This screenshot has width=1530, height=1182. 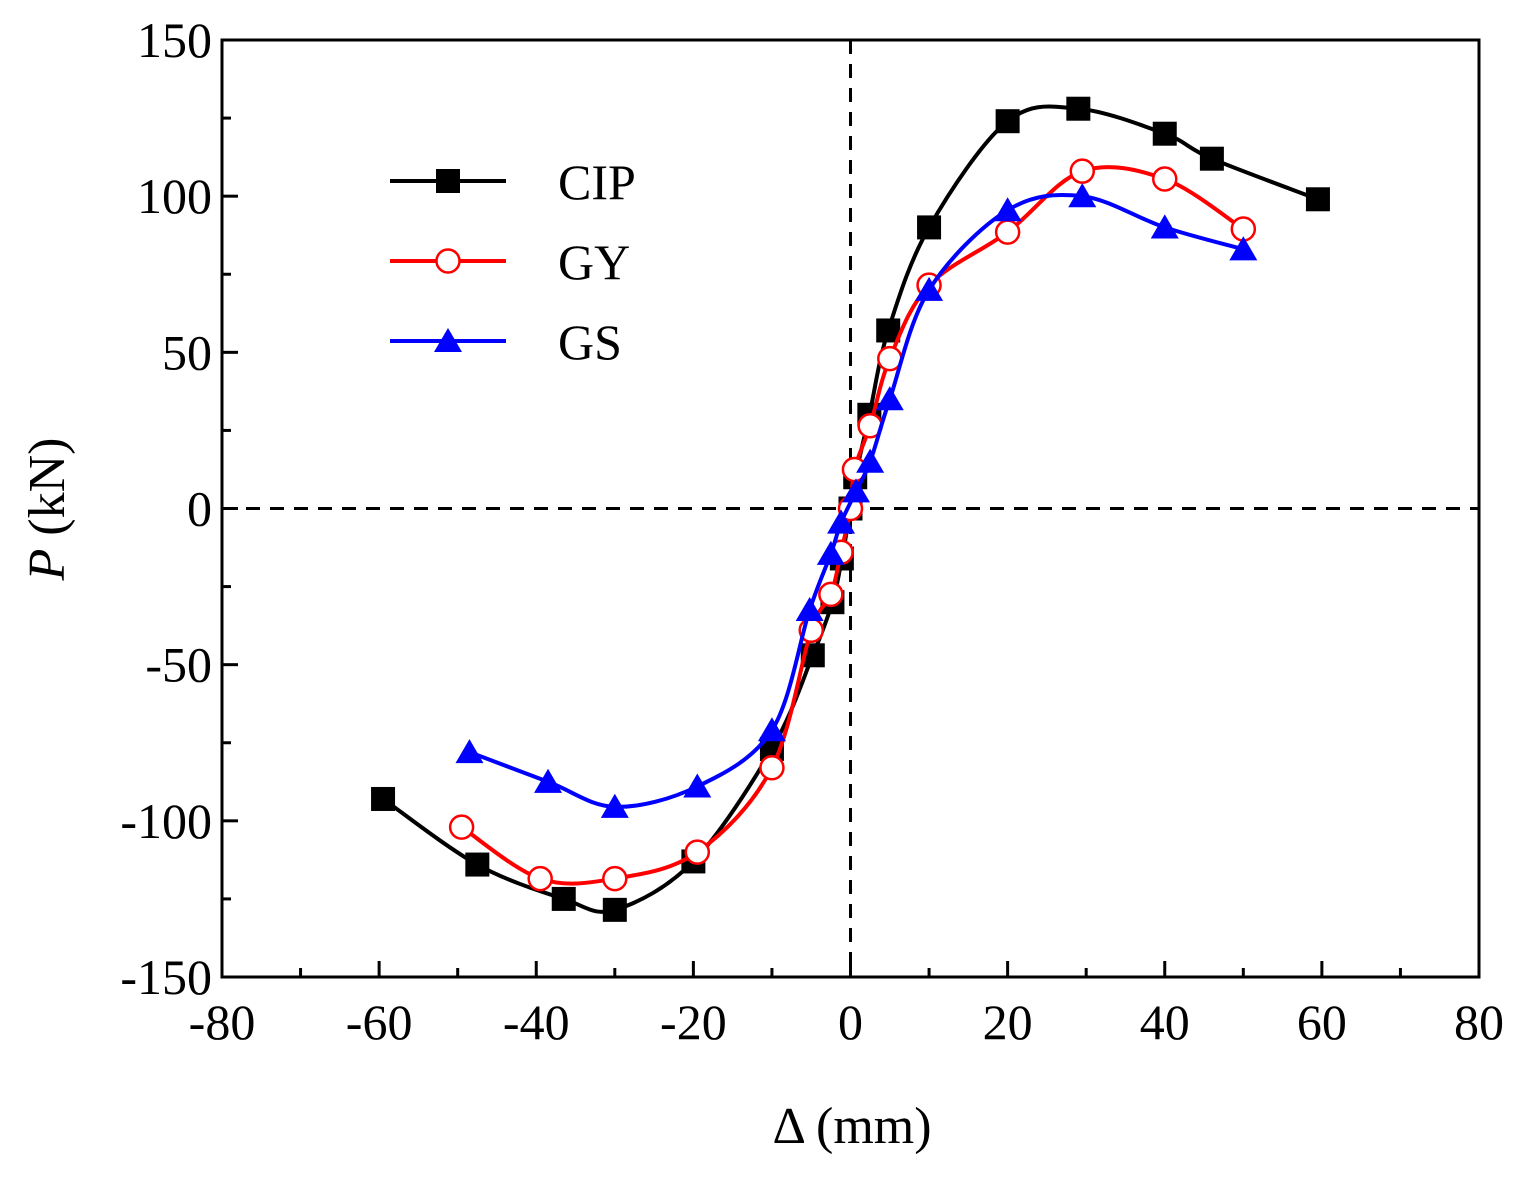 I want to click on x-tick-label: 80, so click(x=1479, y=1022).